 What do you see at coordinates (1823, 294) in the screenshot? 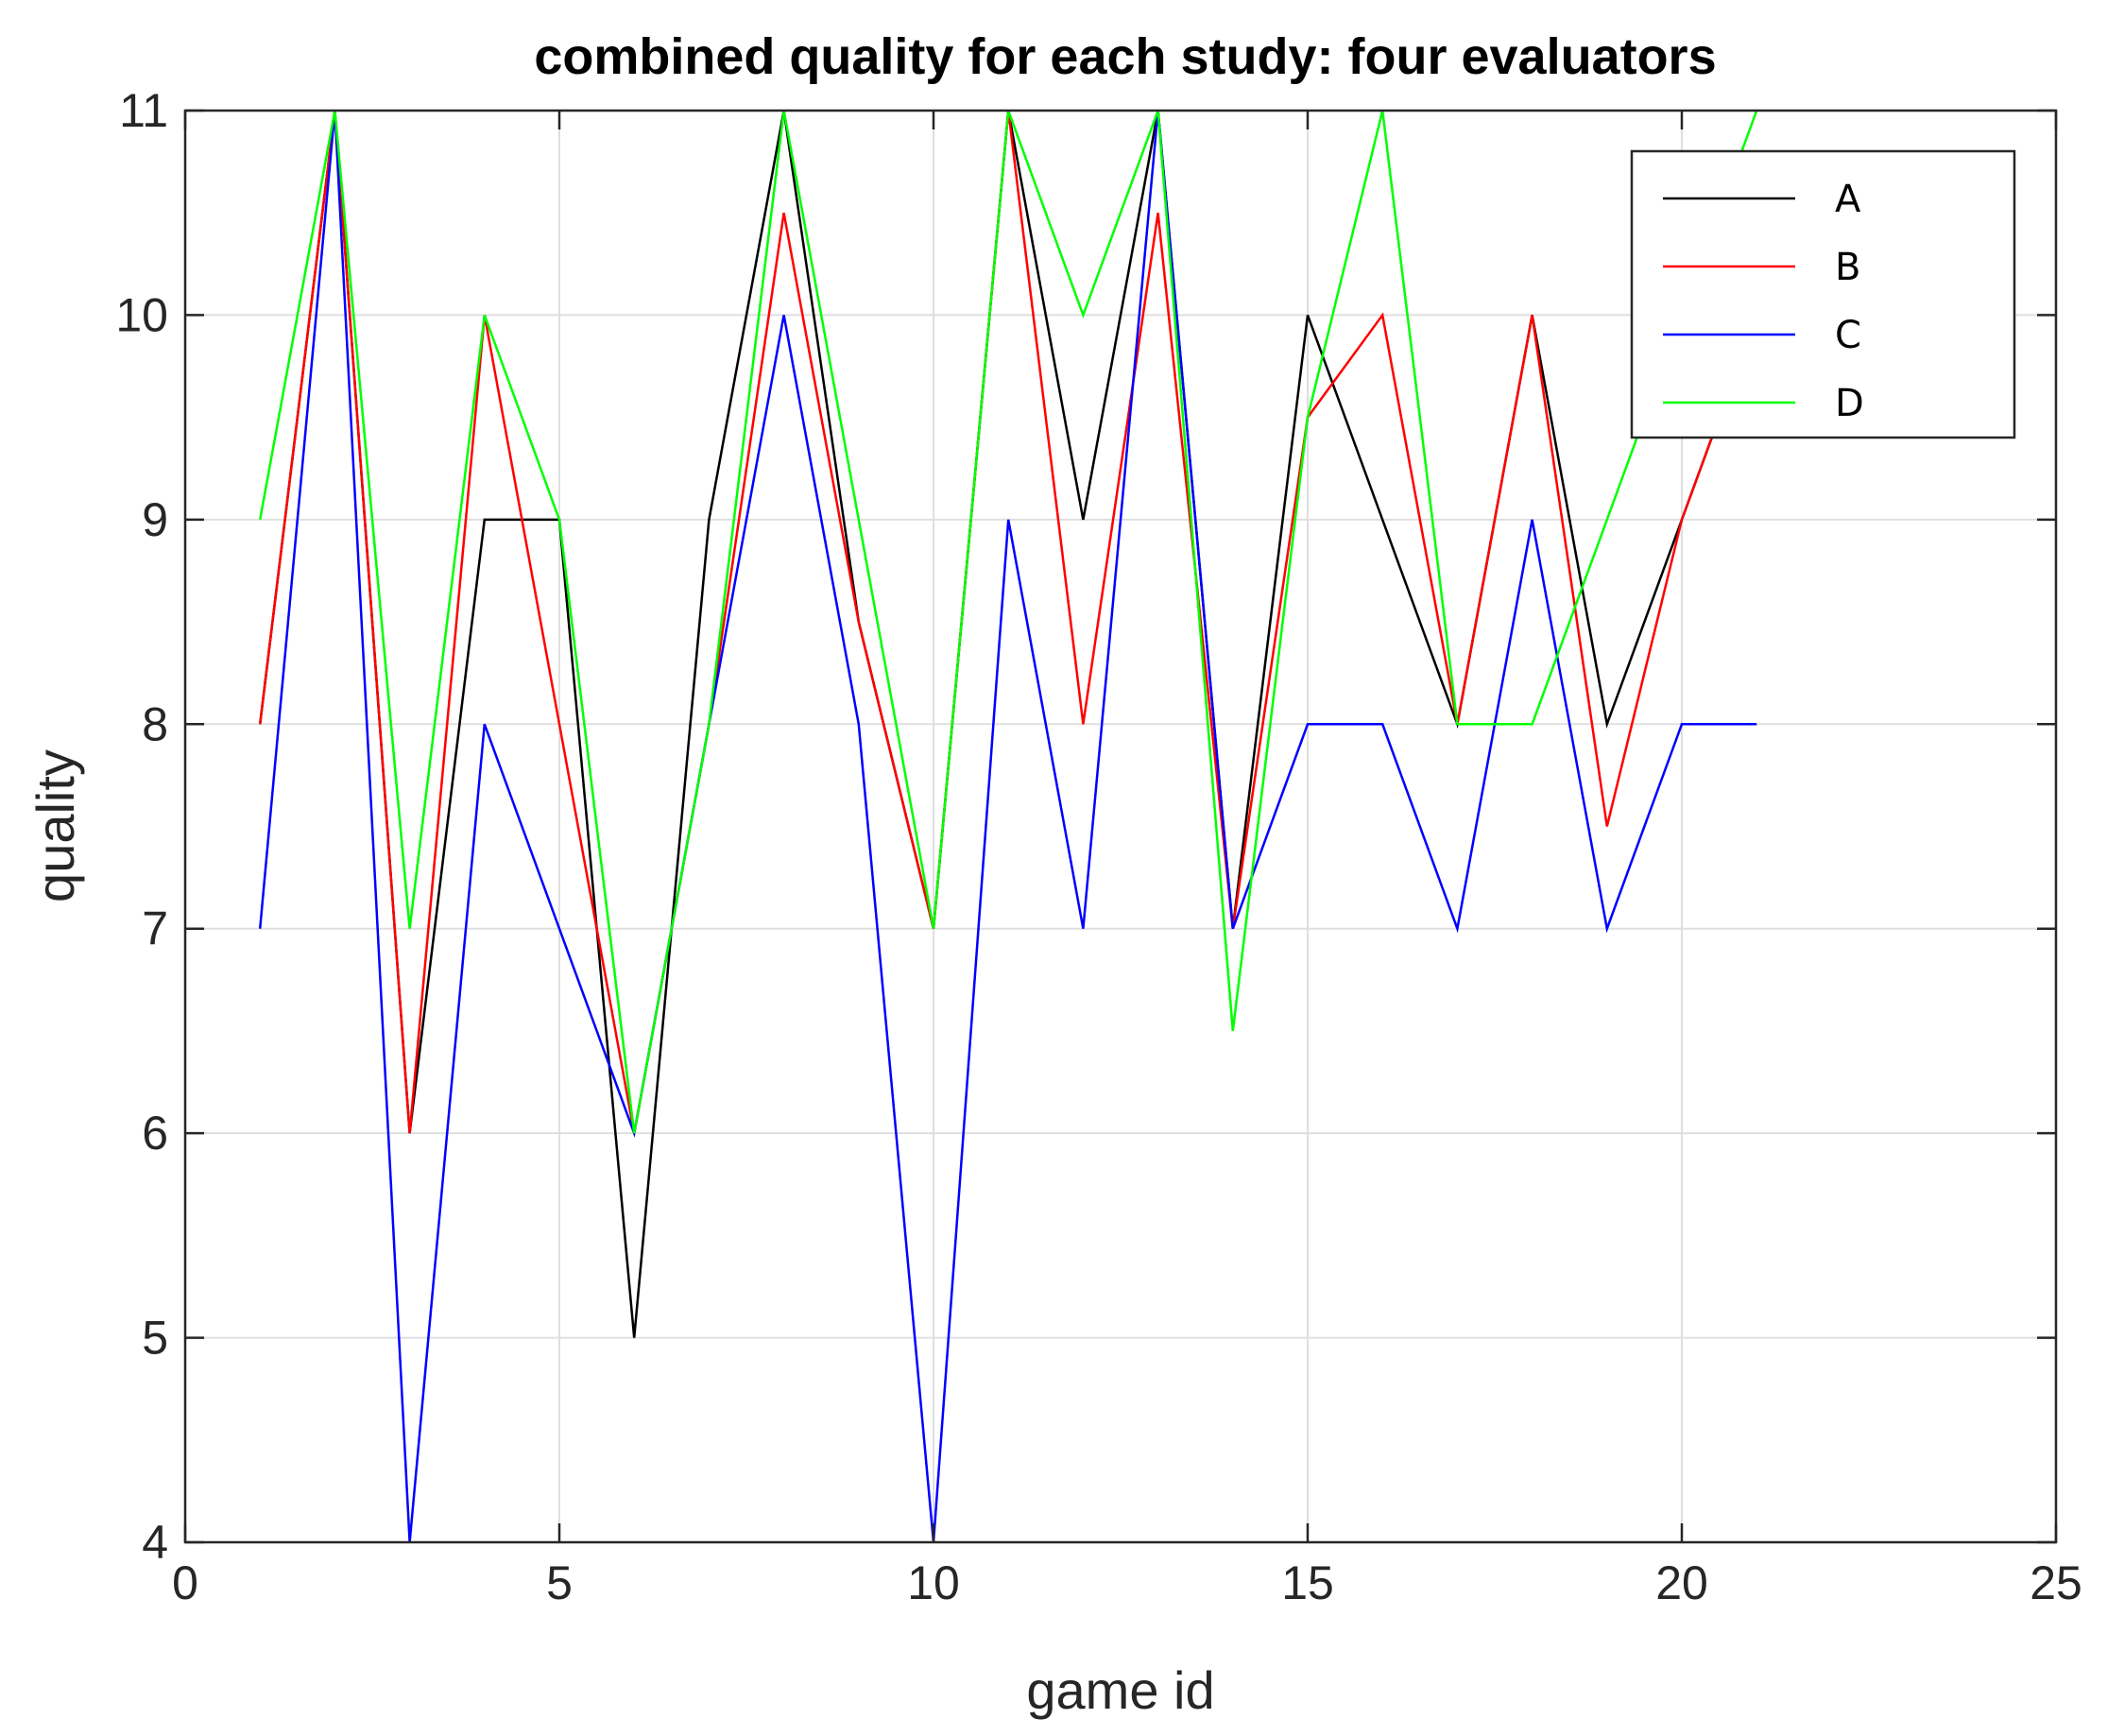
I see `legend-box` at bounding box center [1823, 294].